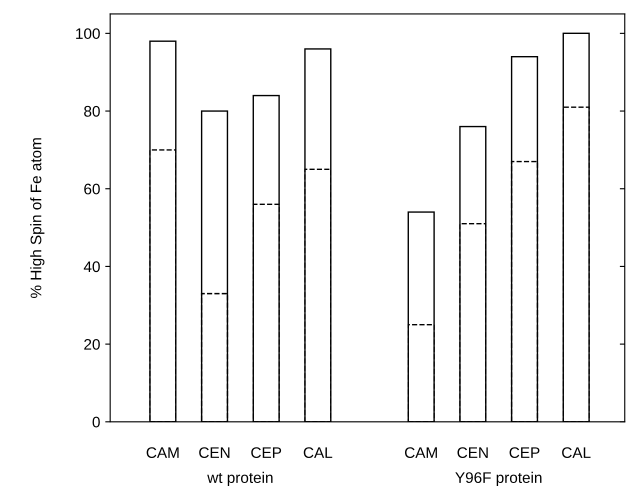 This screenshot has width=626, height=498. What do you see at coordinates (498, 479) in the screenshot?
I see `text: Y96F protein` at bounding box center [498, 479].